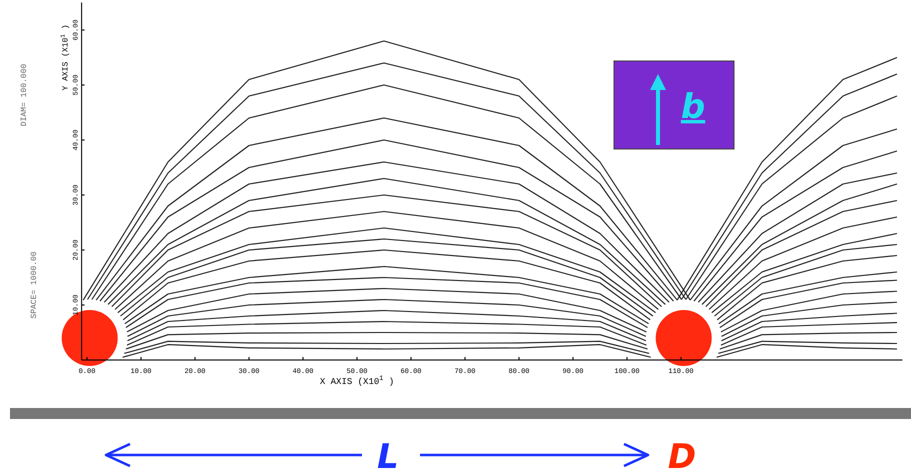 The image size is (911, 472). Describe the element at coordinates (24, 95) in the screenshot. I see `text: DIAM= 100.000` at that location.